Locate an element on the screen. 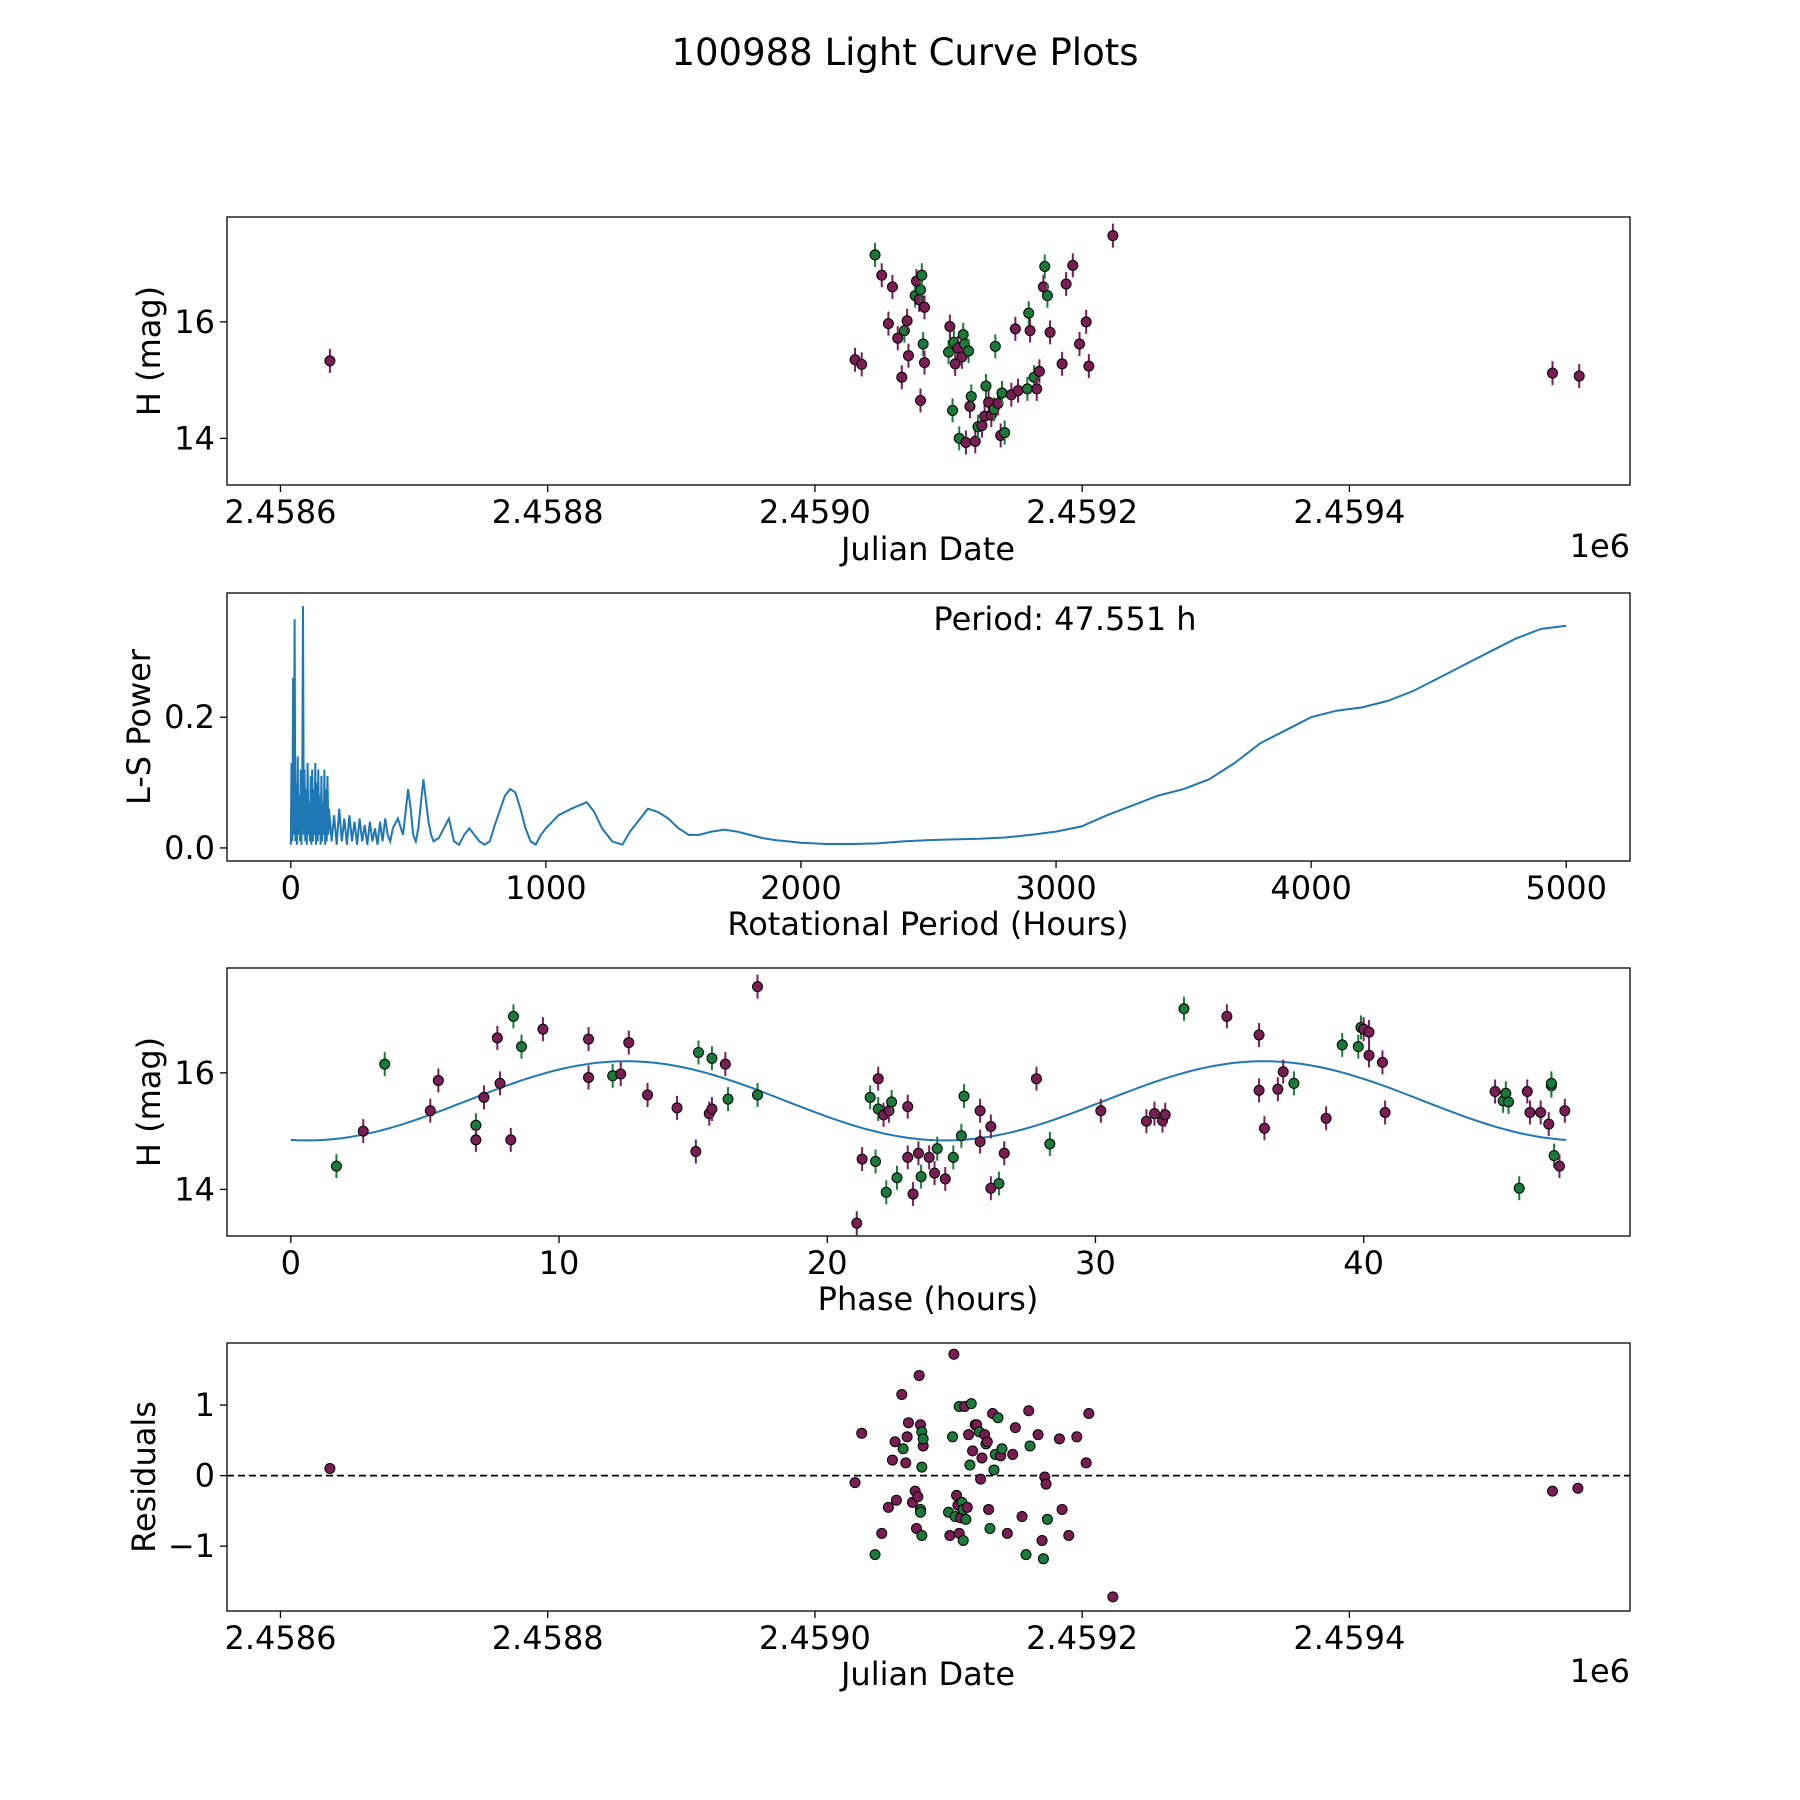 The height and width of the screenshot is (1800, 1800). ls-xtick-label: 3000 is located at coordinates (1055, 888).